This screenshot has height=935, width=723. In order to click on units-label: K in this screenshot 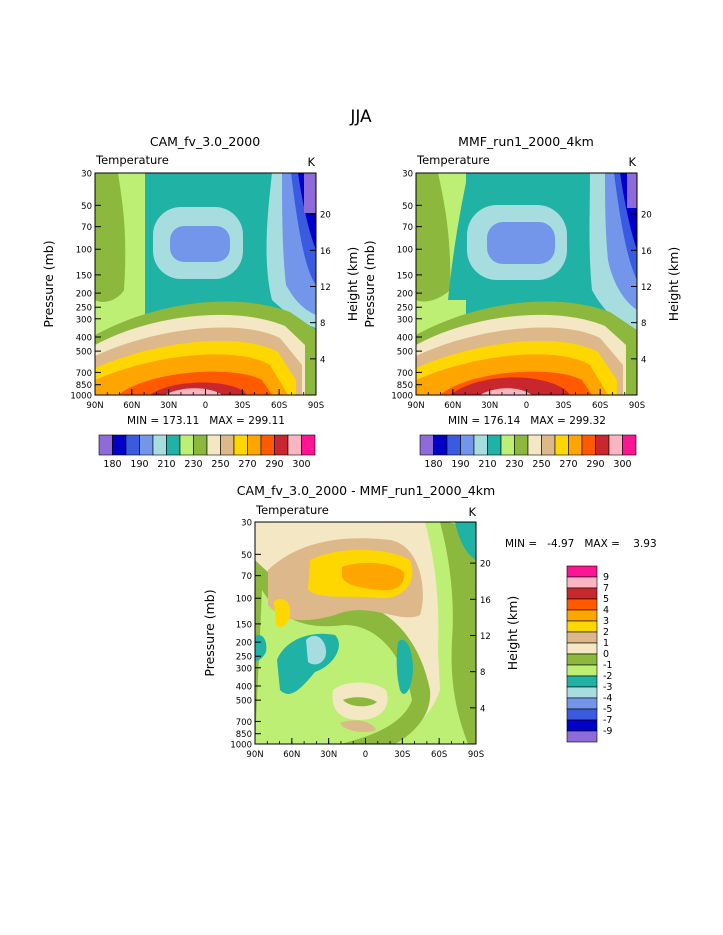, I will do `click(311, 162)`.